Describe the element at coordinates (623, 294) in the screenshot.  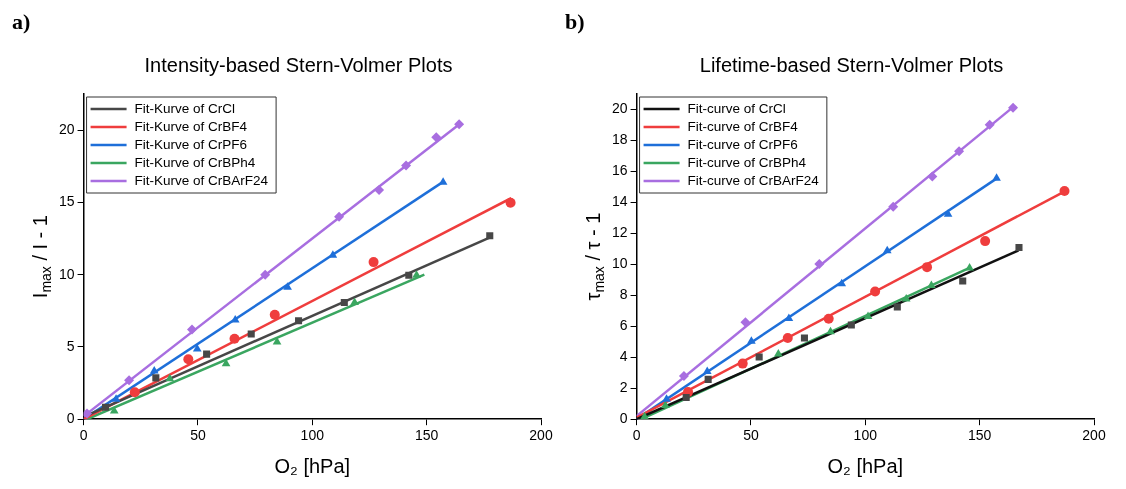
I see `y-tick-label: 8` at that location.